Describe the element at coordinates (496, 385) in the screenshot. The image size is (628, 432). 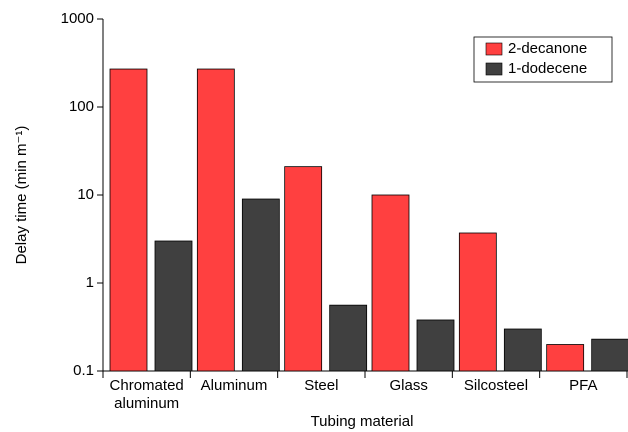
I see `x-tick-label: Silcosteel` at that location.